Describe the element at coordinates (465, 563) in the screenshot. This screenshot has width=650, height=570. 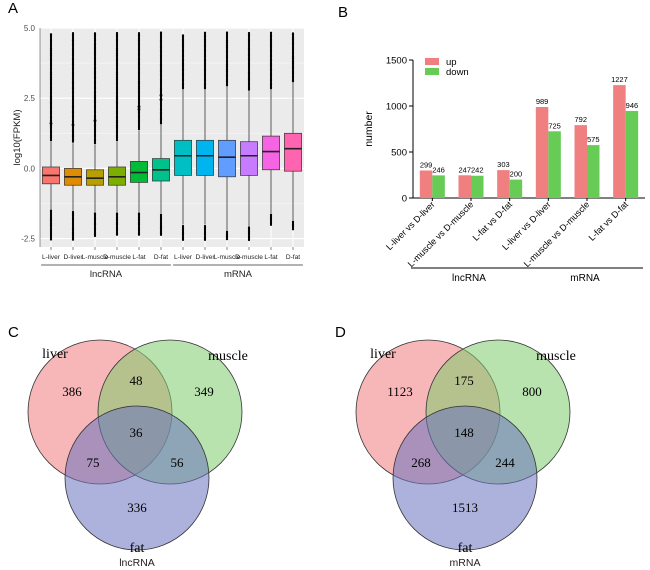
I see `venn-caption: mRNA` at that location.